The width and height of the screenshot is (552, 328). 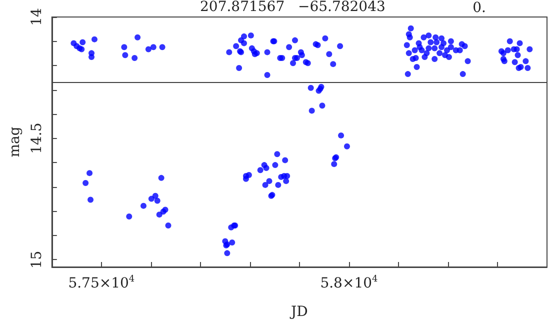 What do you see at coordinates (36, 259) in the screenshot?
I see `y-tick-label: 15` at bounding box center [36, 259].